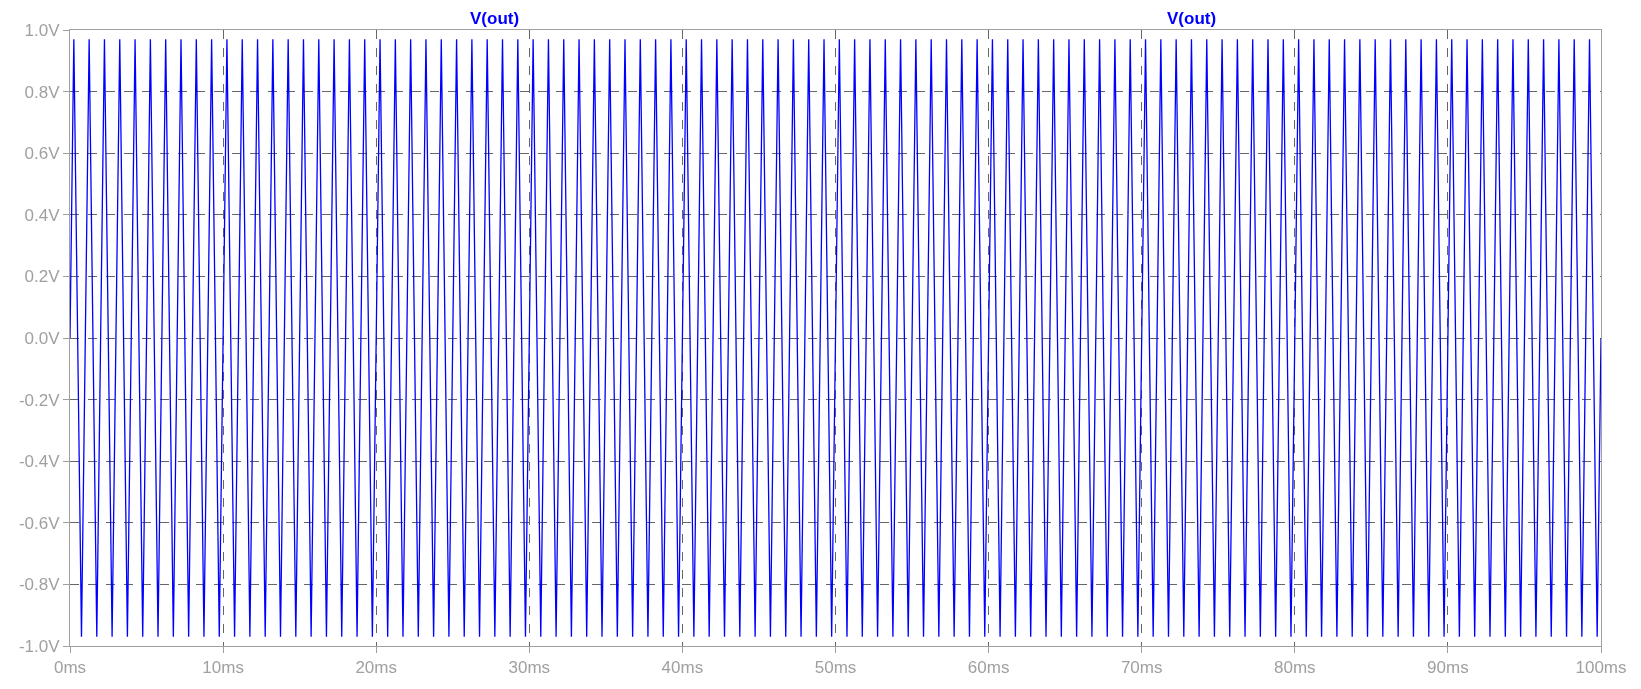  What do you see at coordinates (1601, 668) in the screenshot?
I see `x-tick-label: 100ms` at bounding box center [1601, 668].